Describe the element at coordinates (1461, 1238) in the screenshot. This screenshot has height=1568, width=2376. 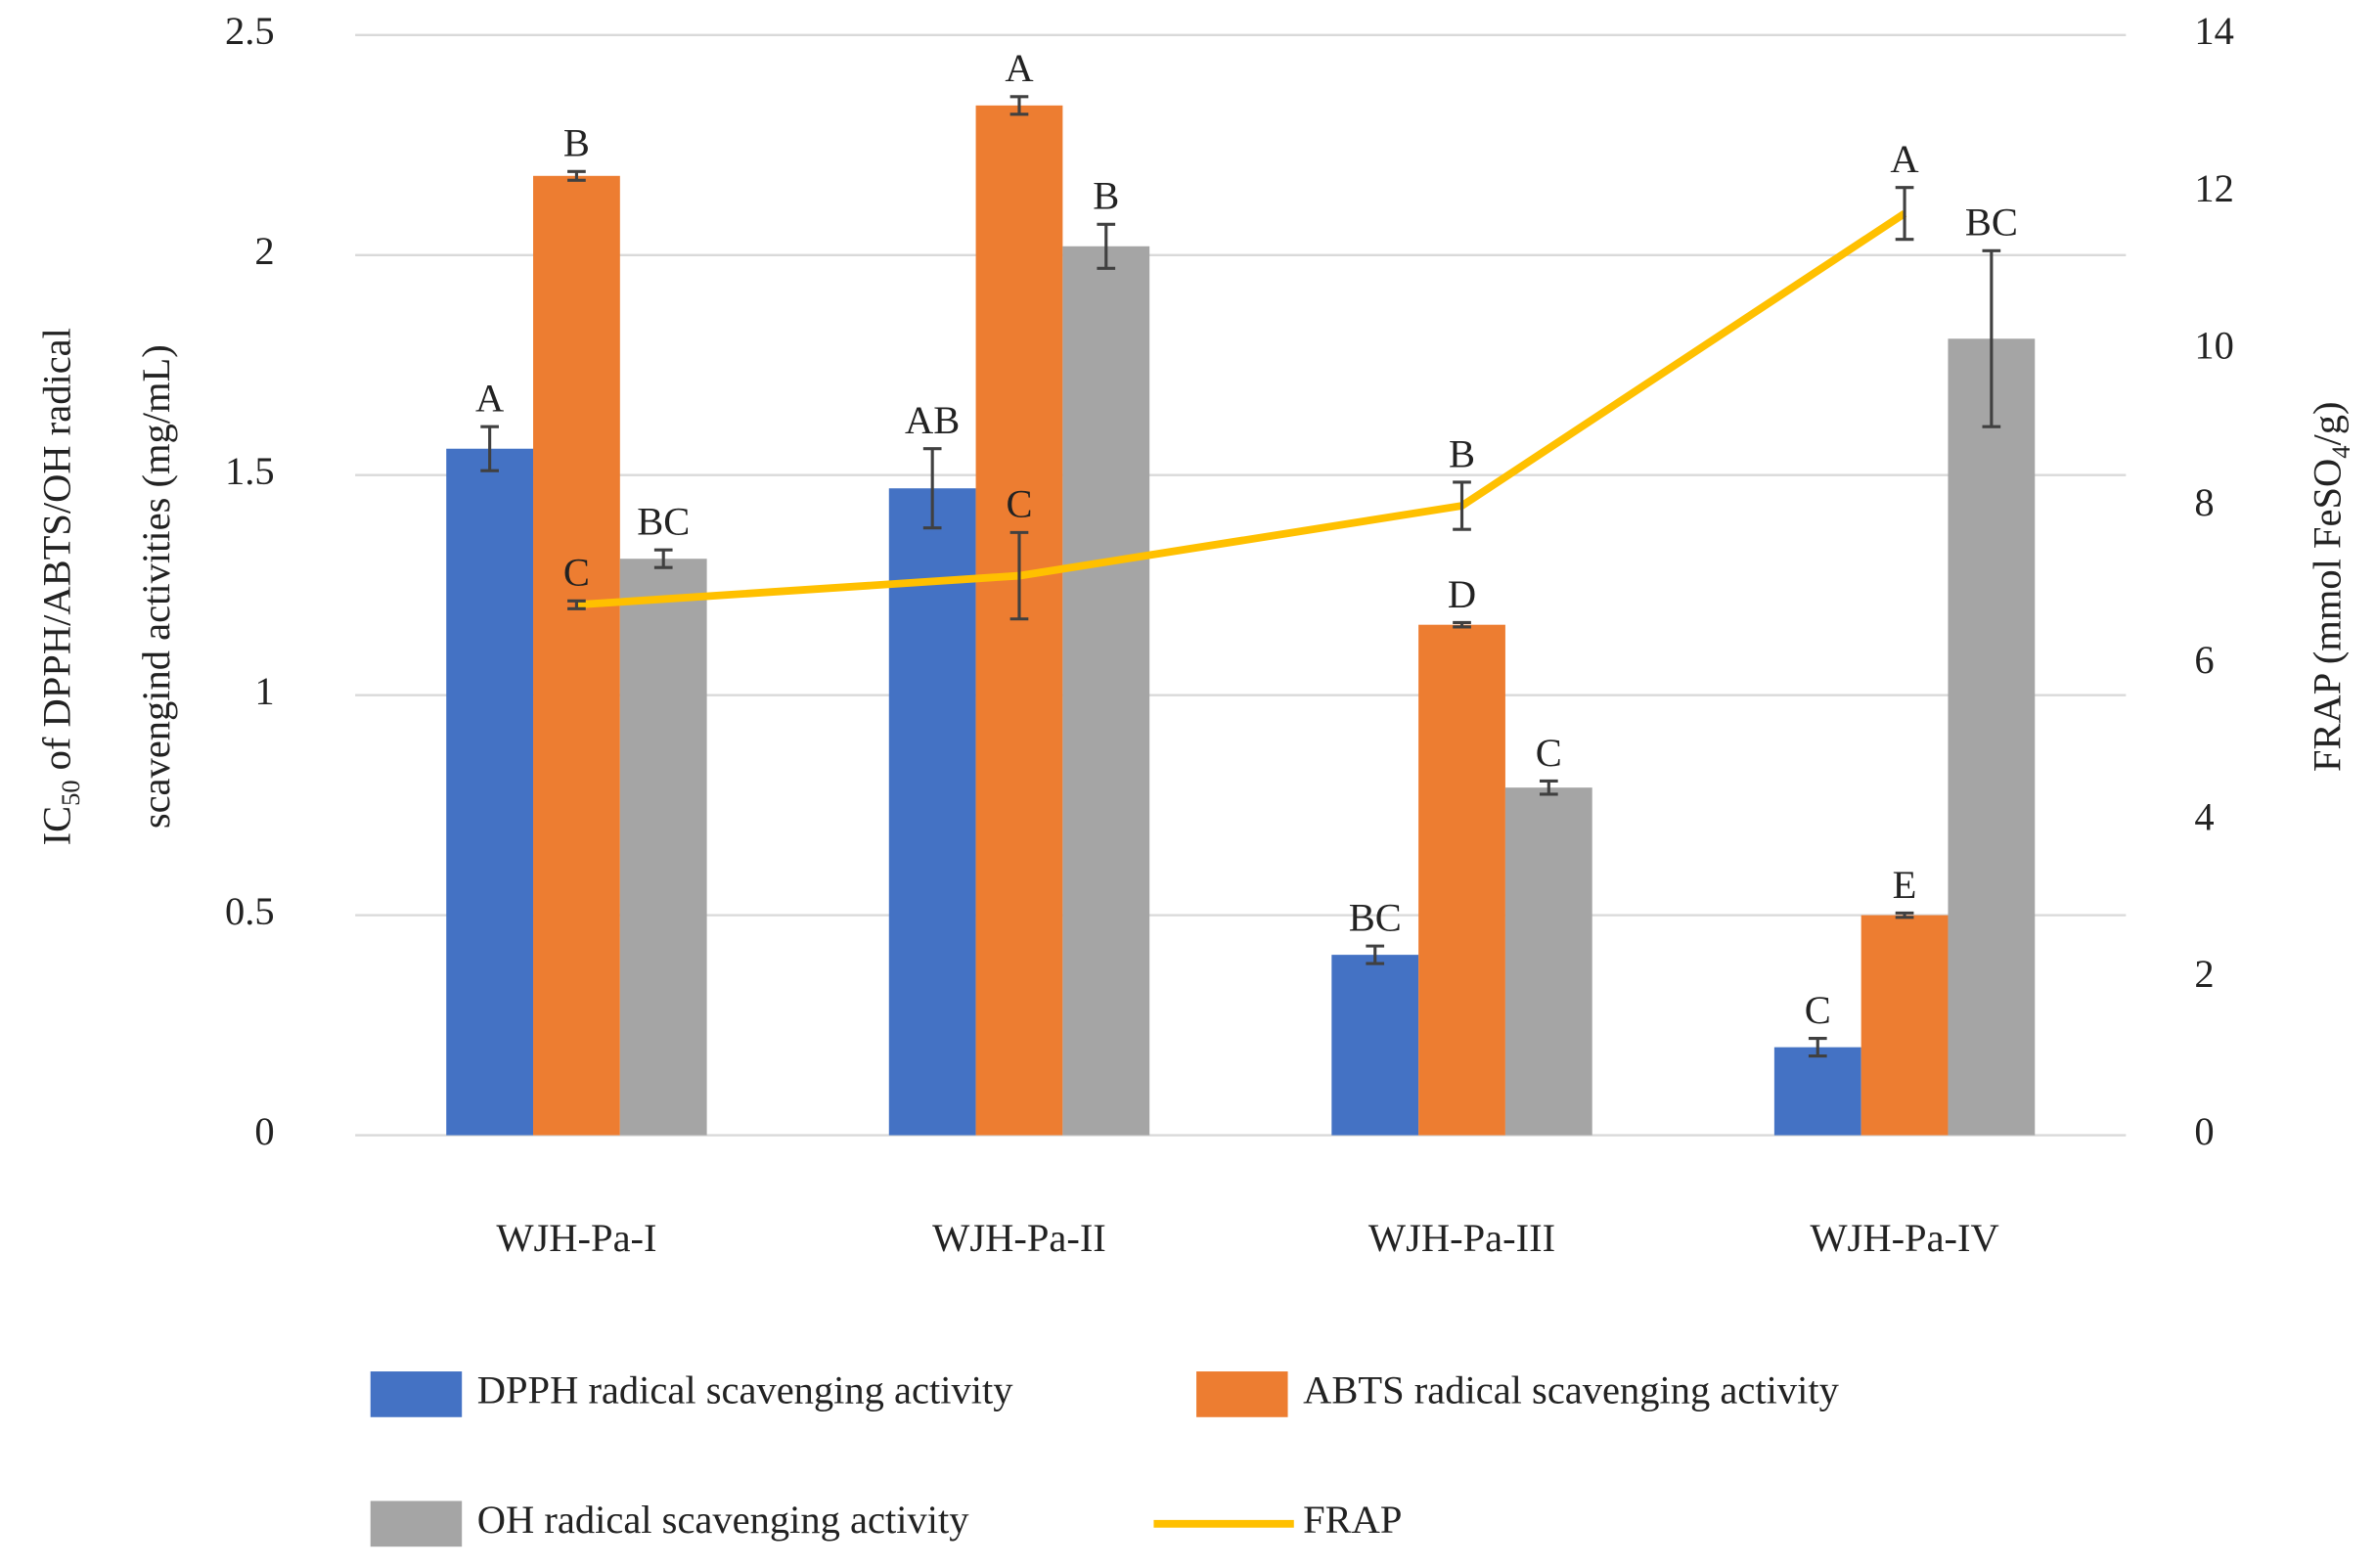
I see `x-tick-label: WJH-Pa-III` at that location.